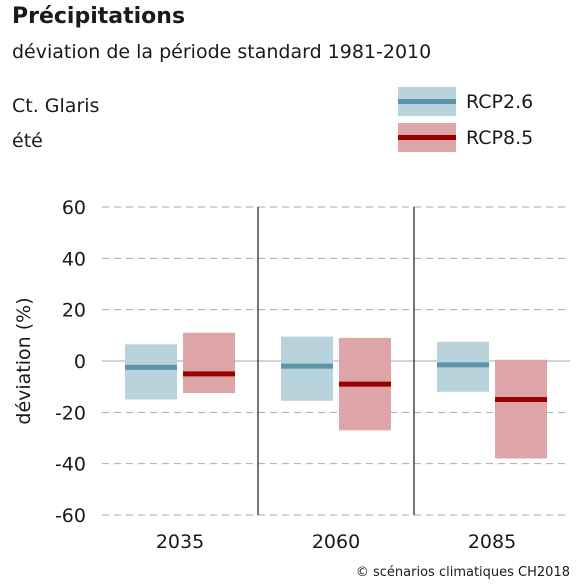 This screenshot has width=584, height=584. What do you see at coordinates (70, 465) in the screenshot?
I see `y-tick-label: -40` at bounding box center [70, 465].